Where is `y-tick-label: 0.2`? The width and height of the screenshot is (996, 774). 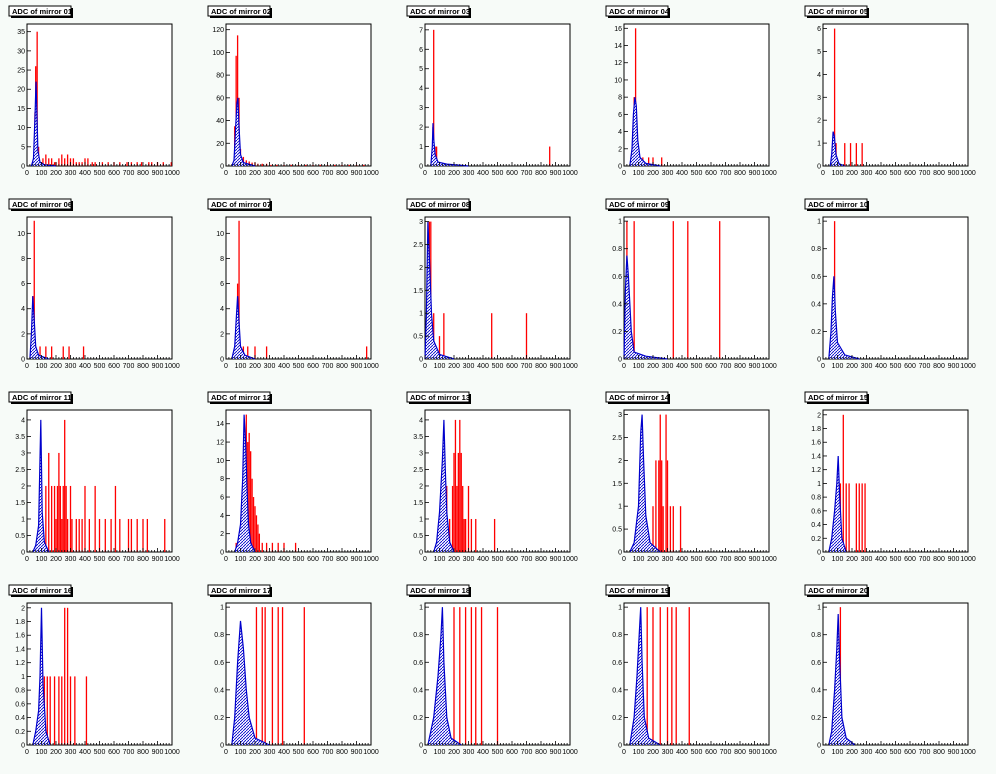
y-tick-label: 0.2 is located at coordinates (20, 732).